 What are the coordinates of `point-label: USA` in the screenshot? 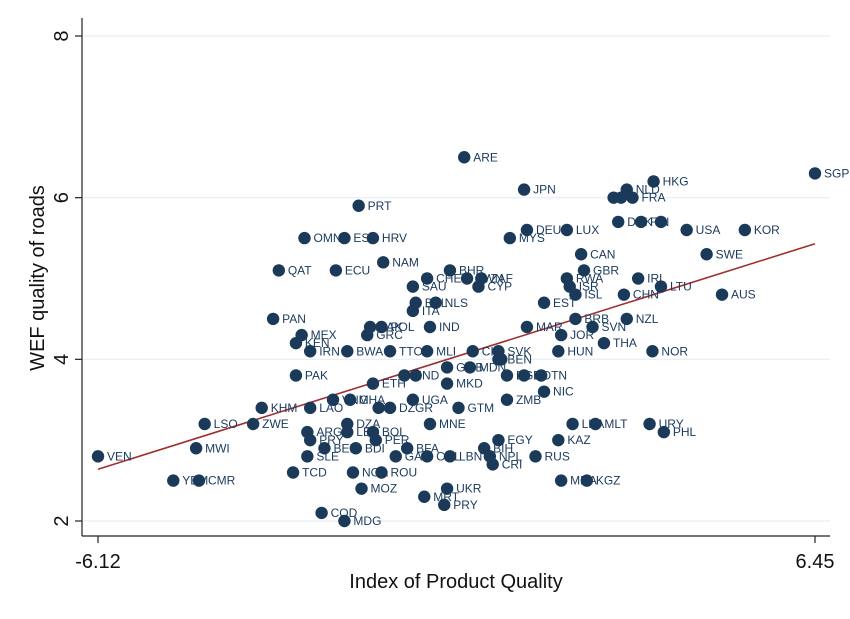 It's located at (708, 230).